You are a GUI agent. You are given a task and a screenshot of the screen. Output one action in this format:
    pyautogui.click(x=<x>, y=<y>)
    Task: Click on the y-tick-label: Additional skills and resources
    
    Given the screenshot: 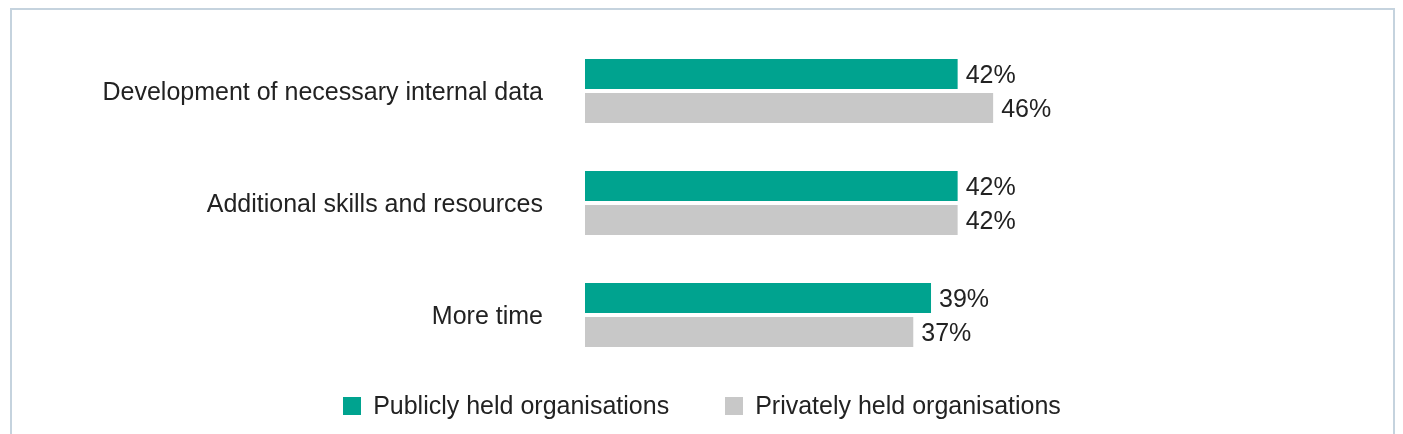 What is the action you would take?
    pyautogui.click(x=374, y=202)
    